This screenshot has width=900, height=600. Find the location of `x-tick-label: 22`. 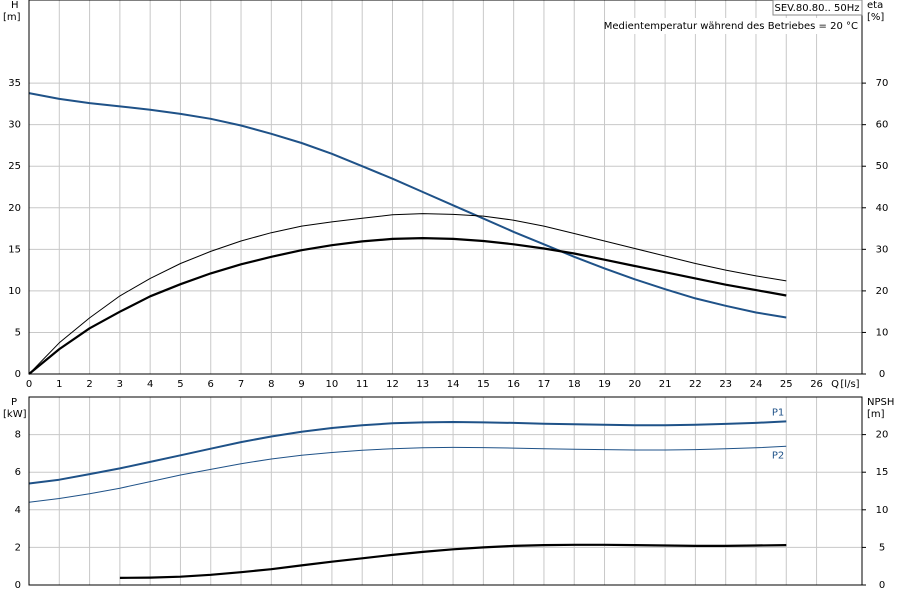

x-tick-label: 22 is located at coordinates (695, 384).